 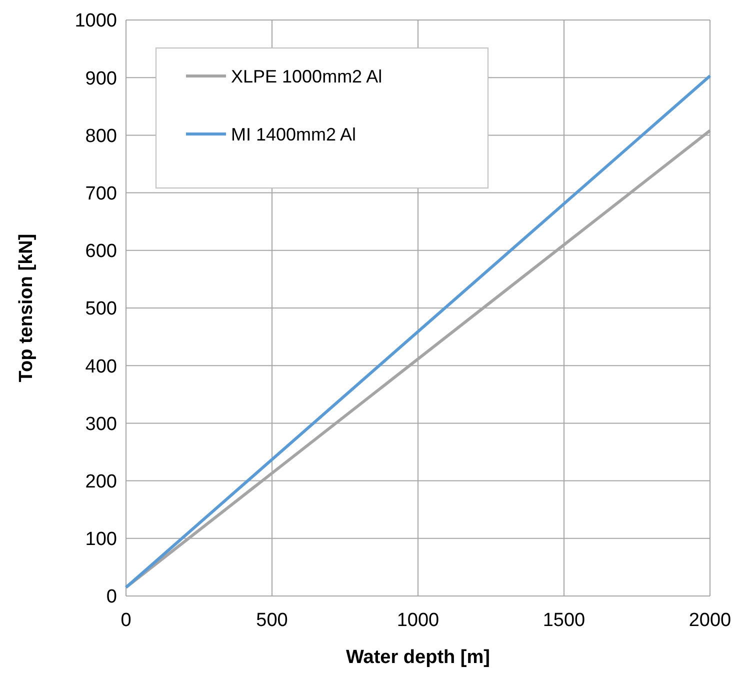 What do you see at coordinates (111, 597) in the screenshot?
I see `y-tick-label: 0` at bounding box center [111, 597].